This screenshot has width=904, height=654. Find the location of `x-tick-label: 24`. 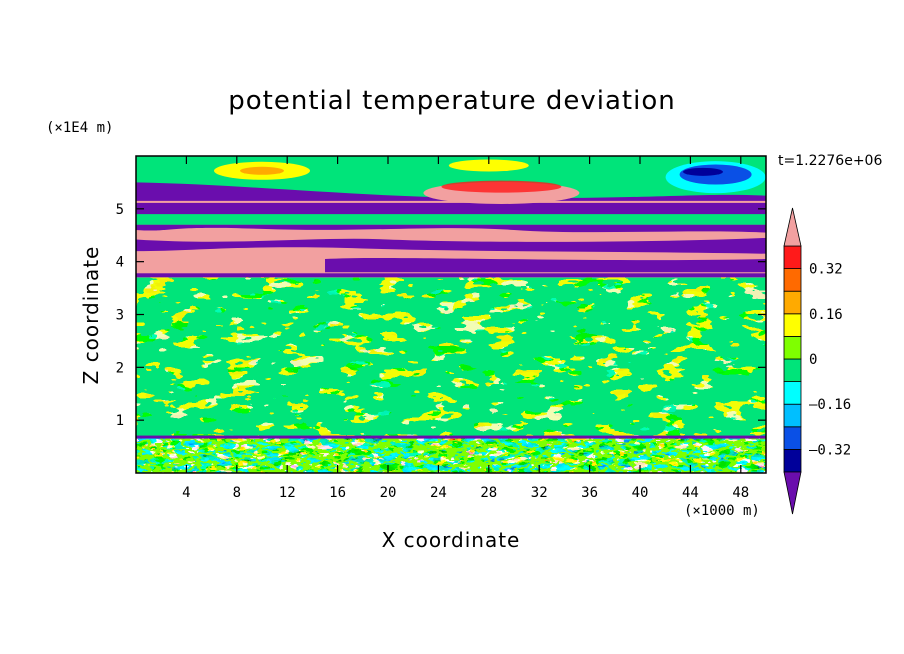

x-tick-label: 24 is located at coordinates (438, 493).